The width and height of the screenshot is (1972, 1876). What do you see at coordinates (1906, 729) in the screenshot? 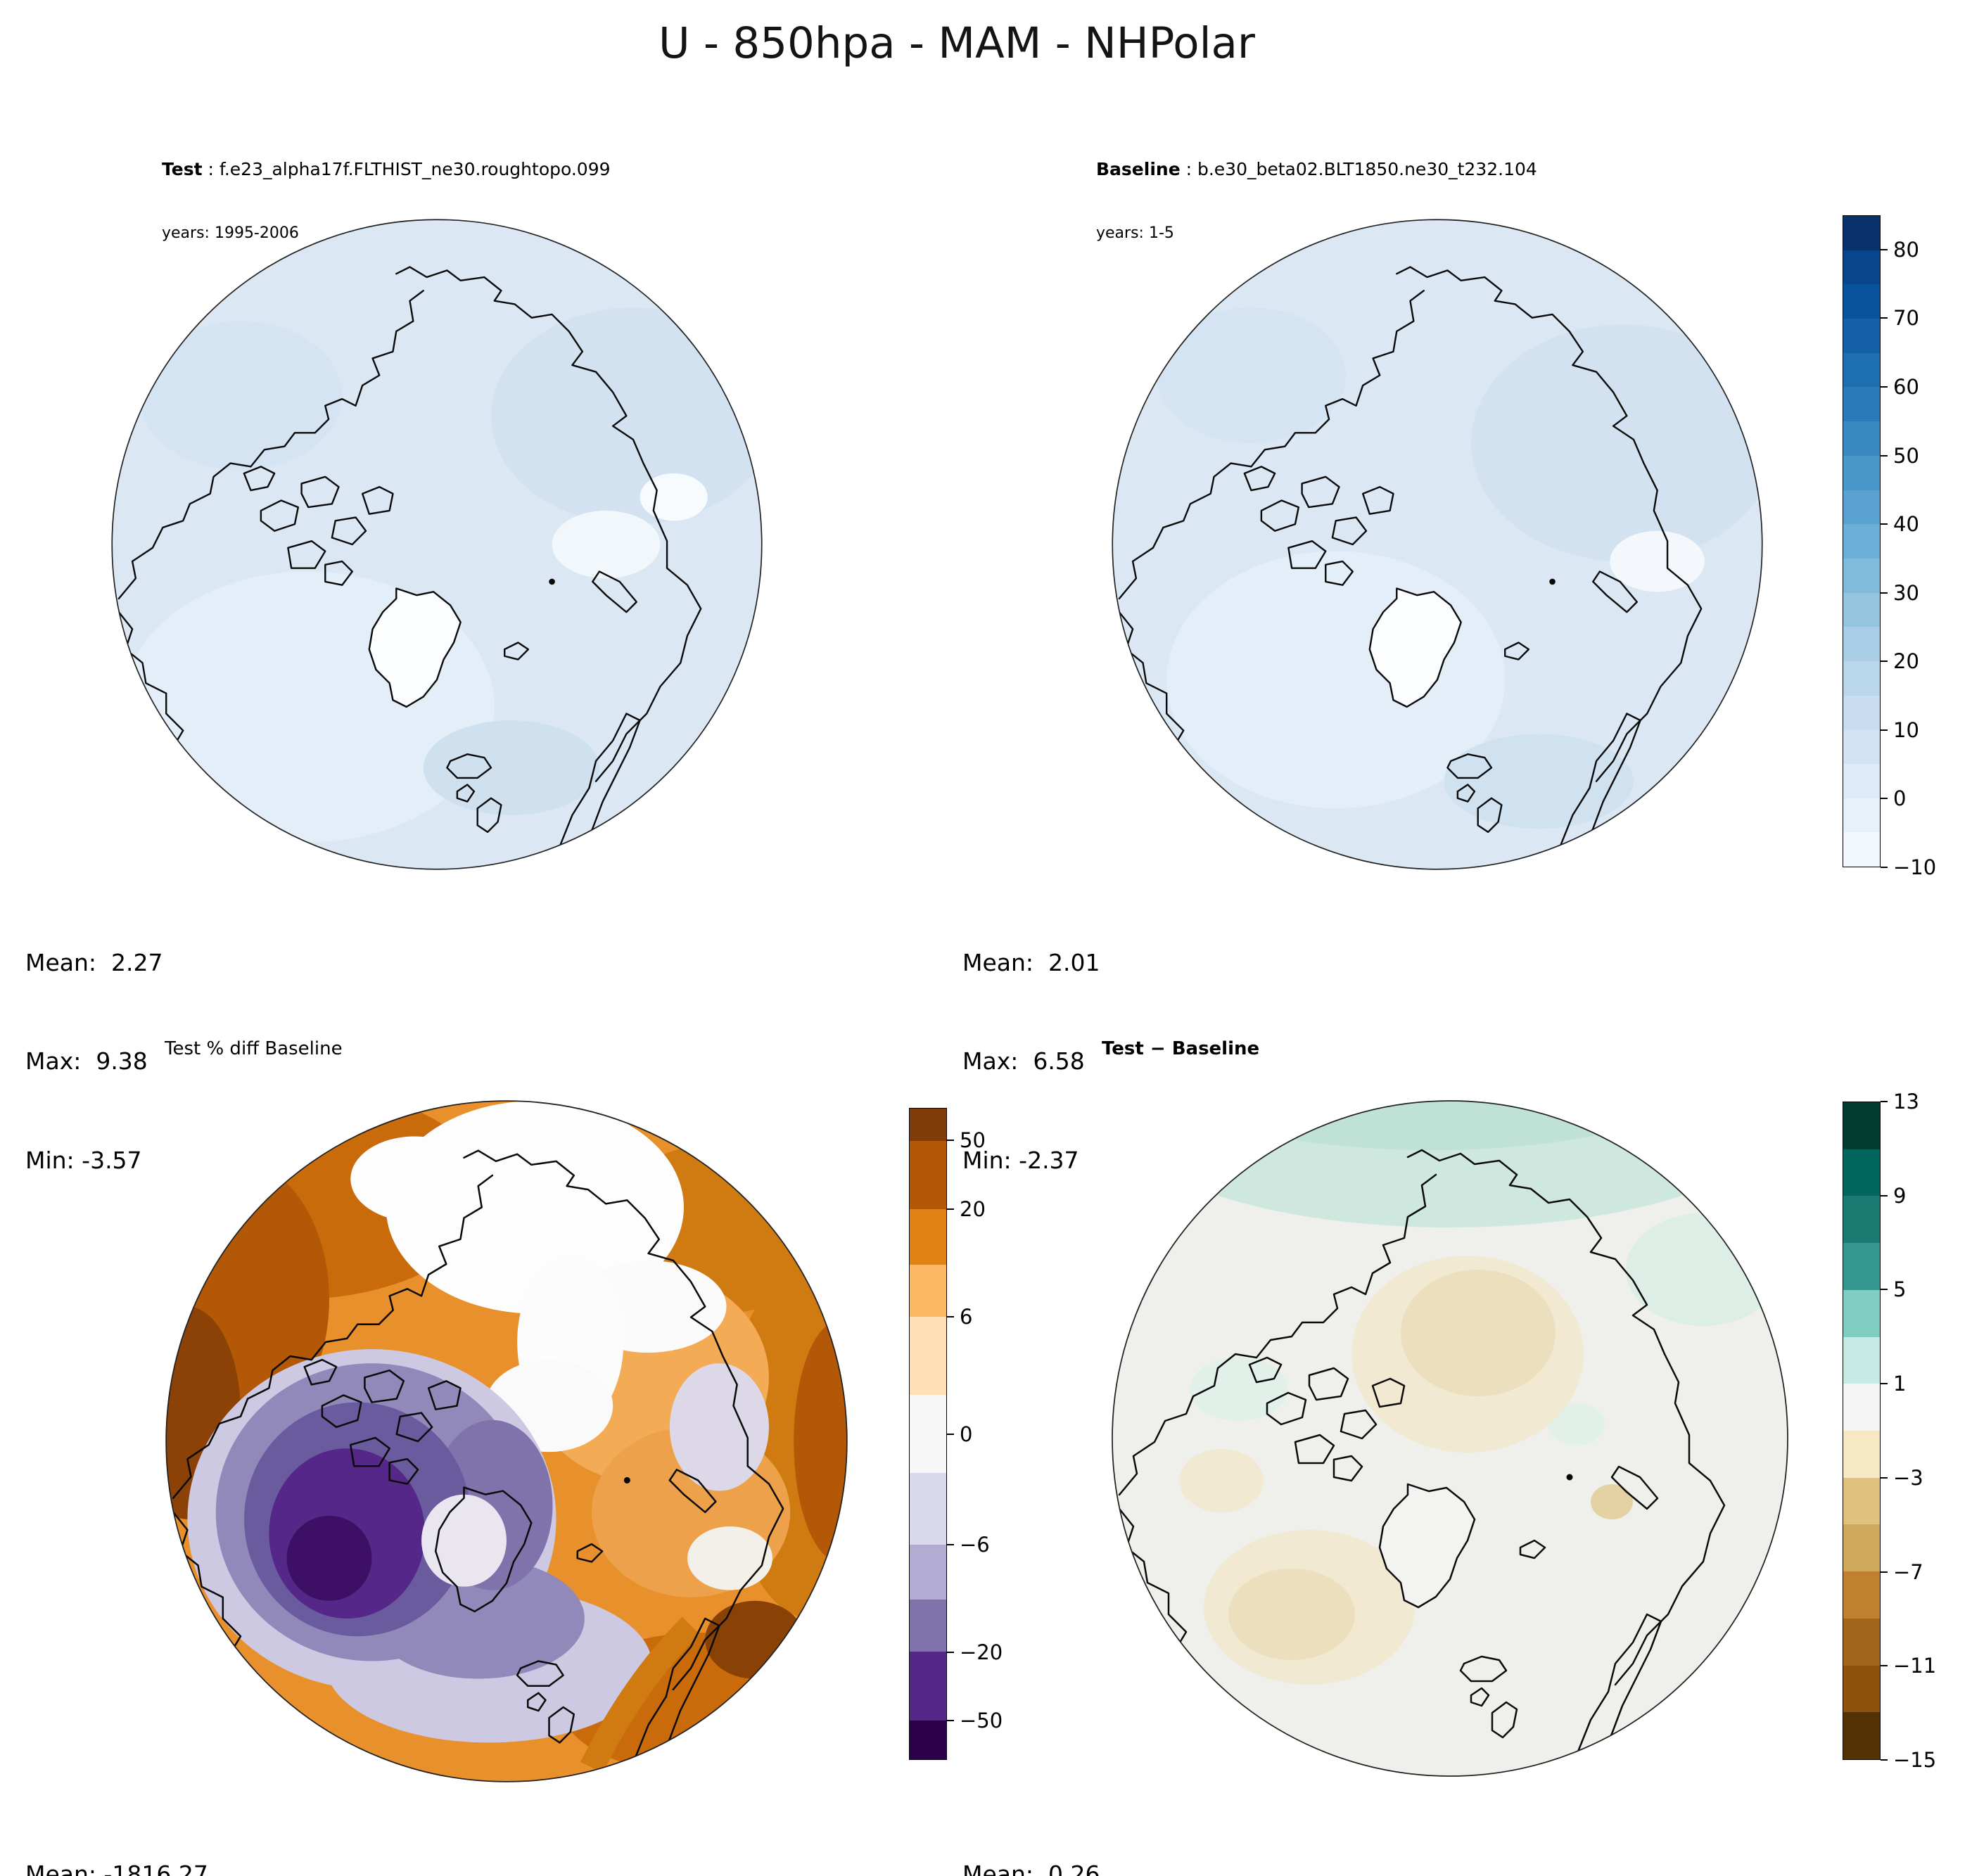
I see `colorbar-tick-label: 10` at bounding box center [1906, 729].